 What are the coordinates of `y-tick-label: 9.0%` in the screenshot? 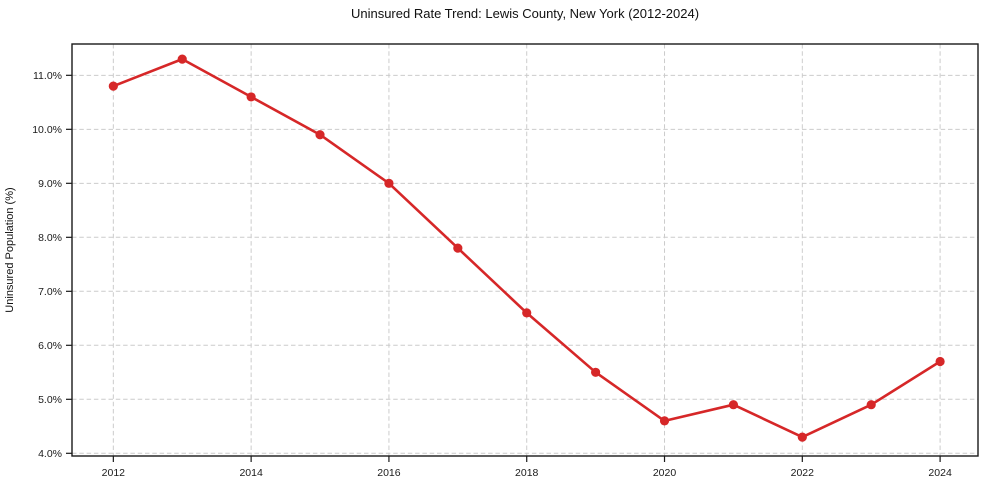 It's located at (50, 184).